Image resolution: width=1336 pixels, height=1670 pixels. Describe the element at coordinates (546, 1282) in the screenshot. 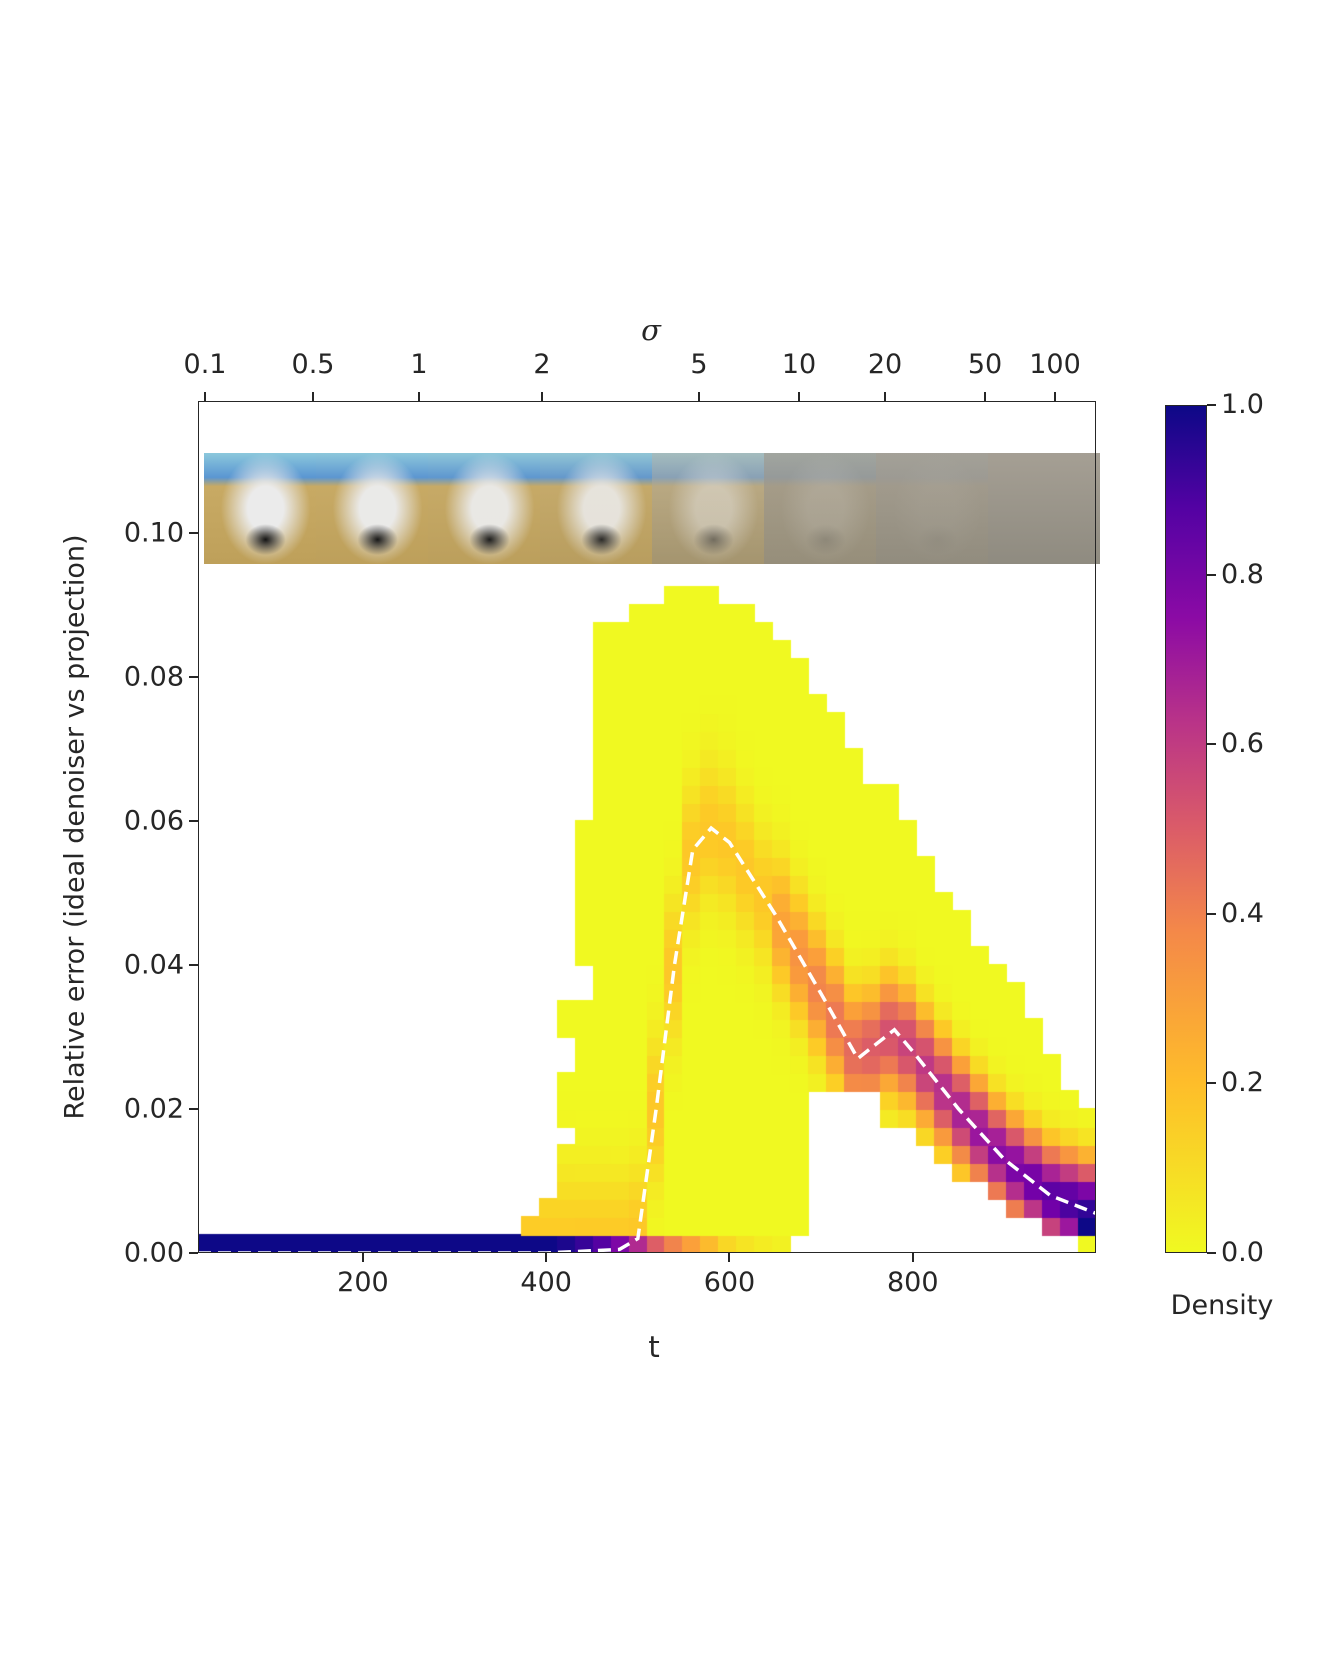

I see `tick-label: 400` at that location.